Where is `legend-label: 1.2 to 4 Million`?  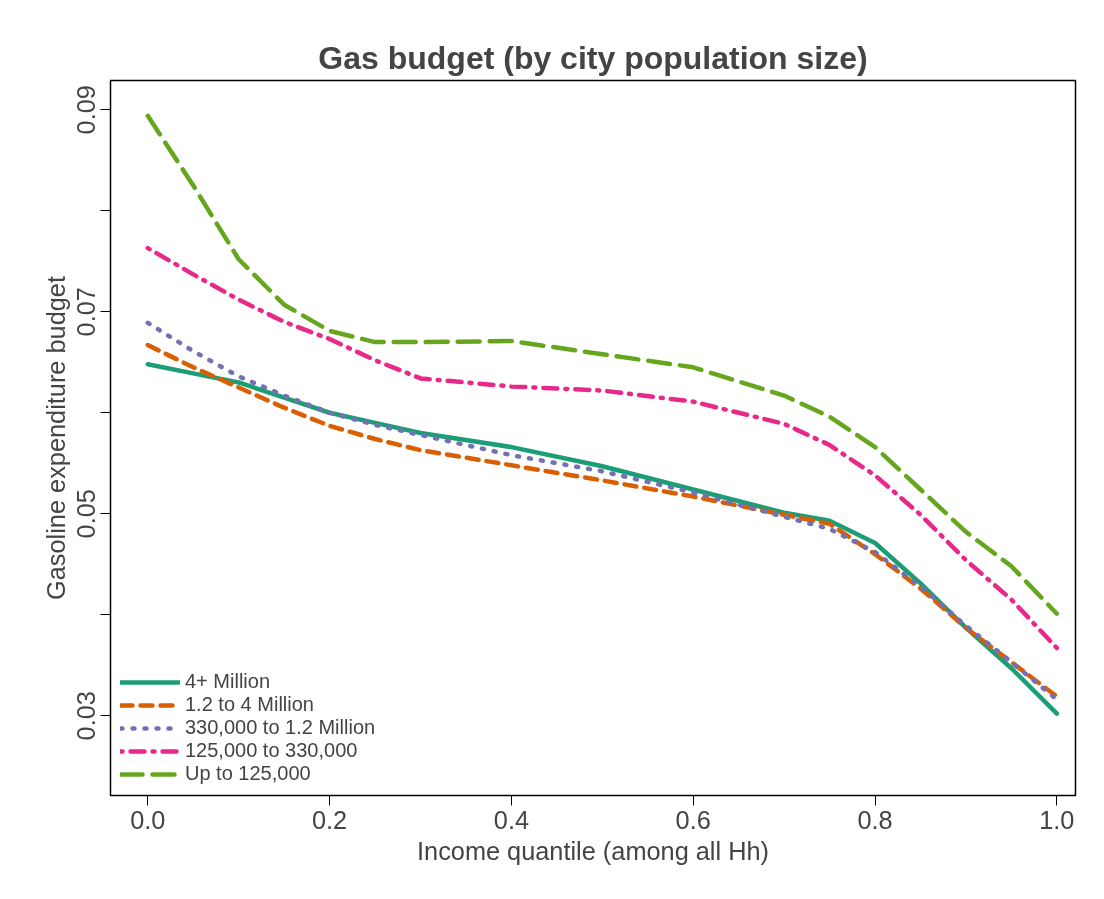 legend-label: 1.2 to 4 Million is located at coordinates (249, 704).